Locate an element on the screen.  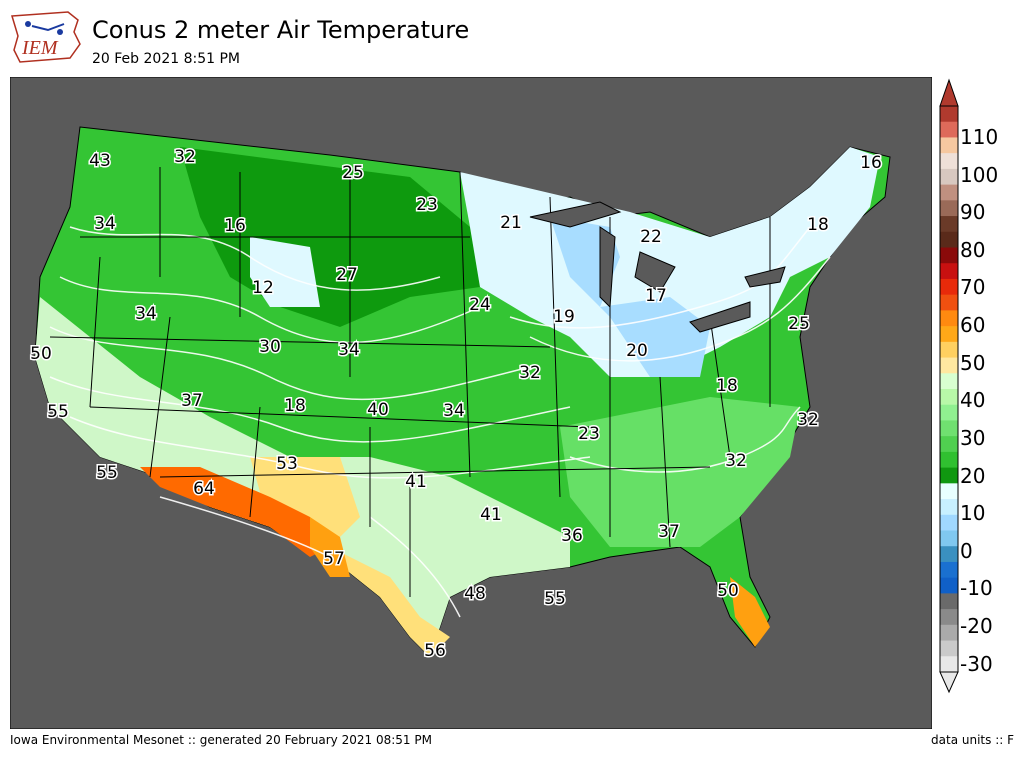
iem-logo: IEM is located at coordinates (46, 37).